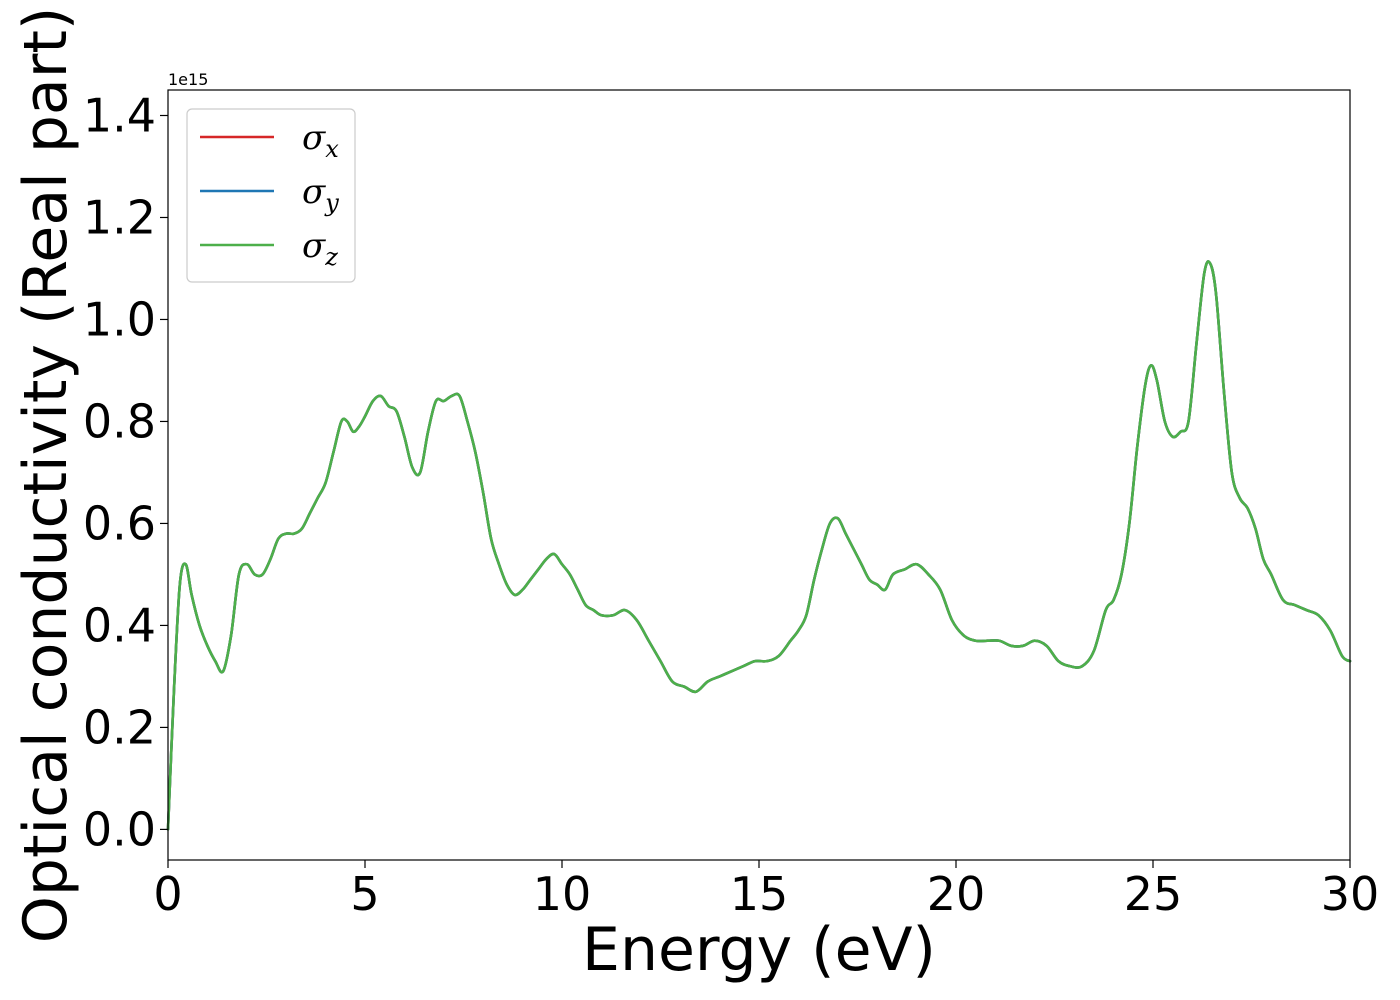 The width and height of the screenshot is (1400, 1000). What do you see at coordinates (759, 894) in the screenshot?
I see `x-tick-label: 15` at bounding box center [759, 894].